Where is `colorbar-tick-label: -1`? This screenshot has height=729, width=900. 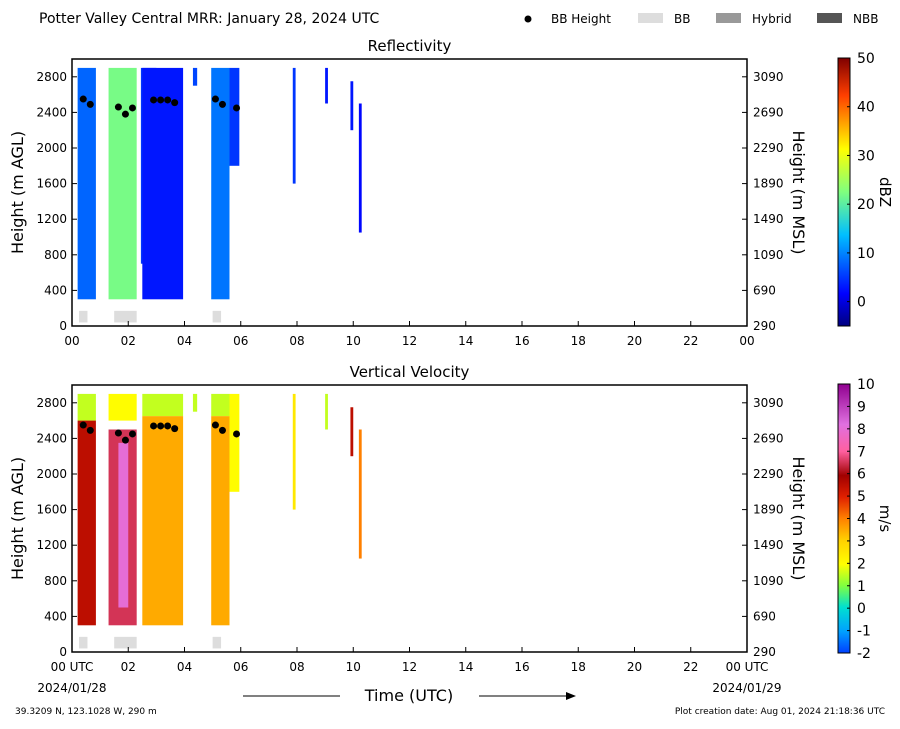
colorbar-tick-label: -1 is located at coordinates (864, 632).